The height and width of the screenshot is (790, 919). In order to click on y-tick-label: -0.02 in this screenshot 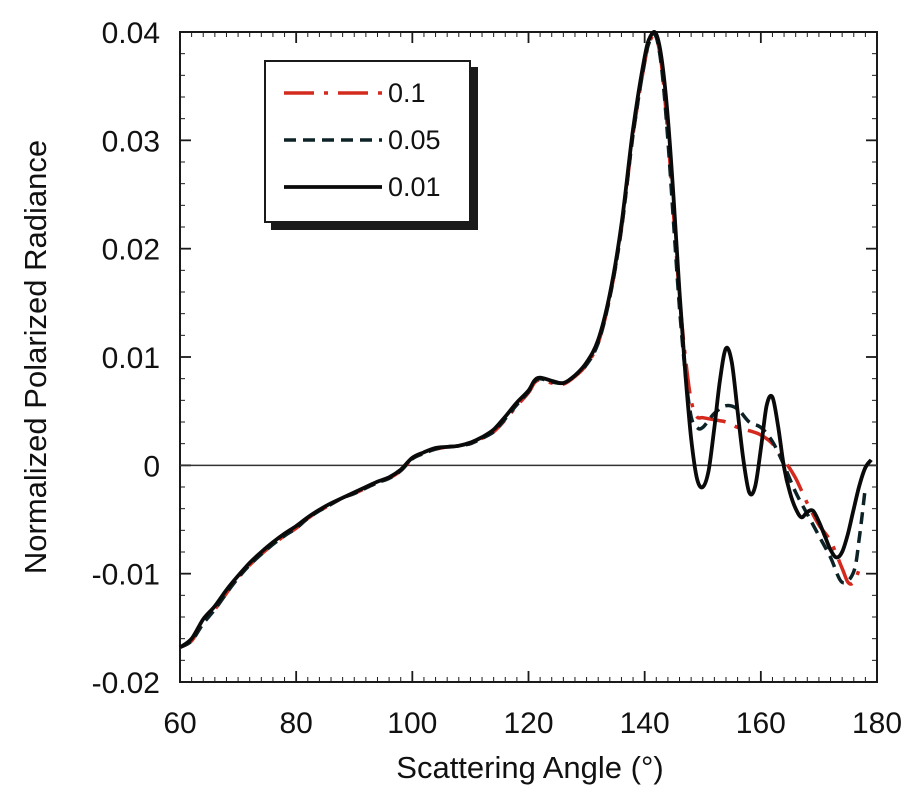, I will do `click(126, 683)`.